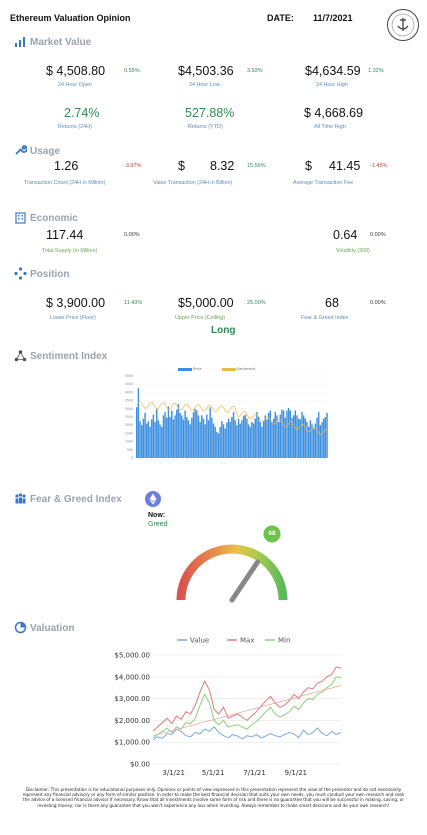  I want to click on fg-index-pct: 0.00%, so click(378, 303).